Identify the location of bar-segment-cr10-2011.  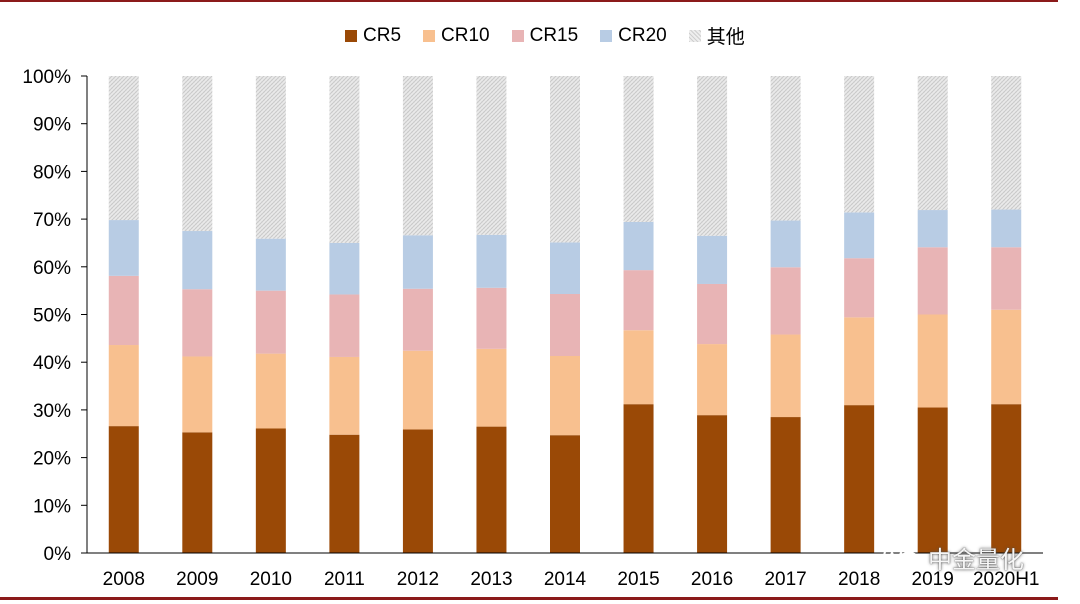
(344, 395).